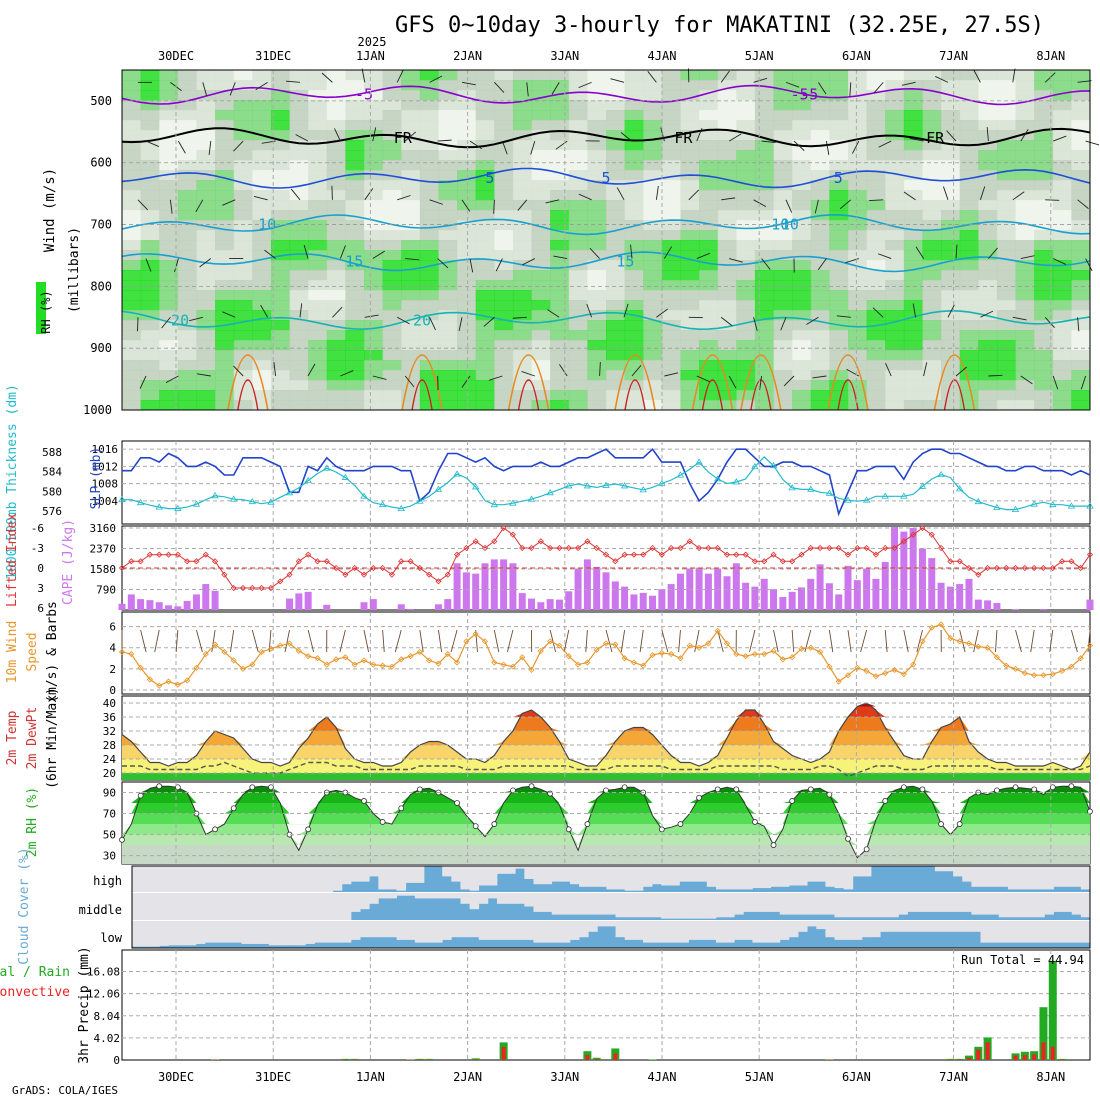 The height and width of the screenshot is (1100, 1100). Describe the element at coordinates (950, 598) in the screenshot. I see `cape-bar` at that location.